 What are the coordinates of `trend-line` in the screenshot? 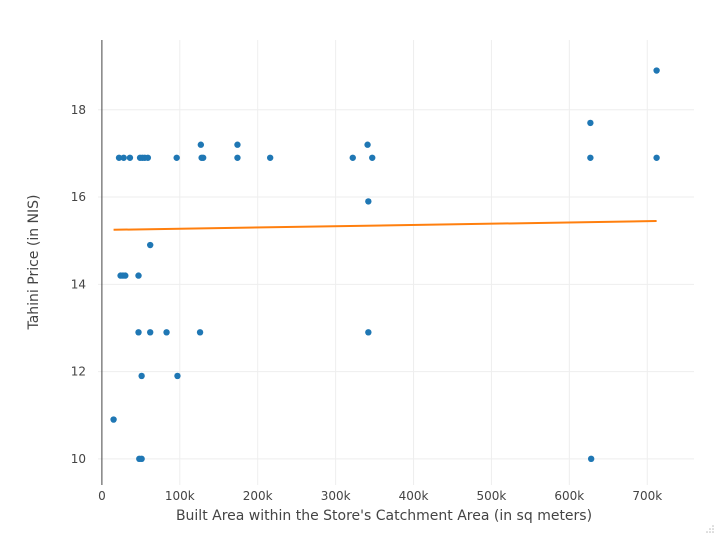 It's located at (385, 225).